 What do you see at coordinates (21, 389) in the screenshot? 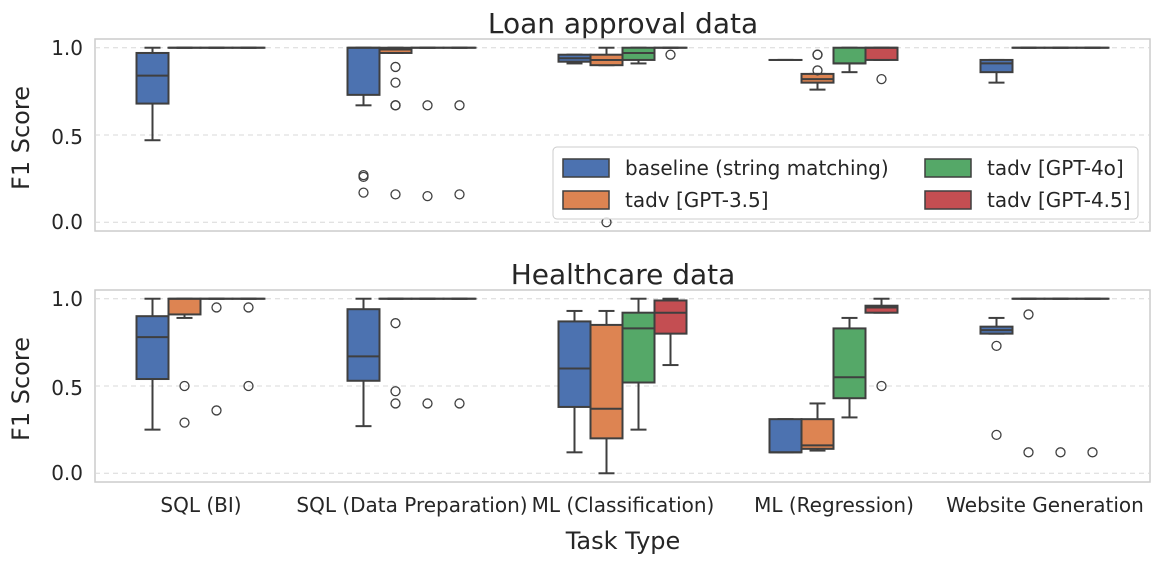
I see `y-axis-label-healthcare: F1 Score` at bounding box center [21, 389].